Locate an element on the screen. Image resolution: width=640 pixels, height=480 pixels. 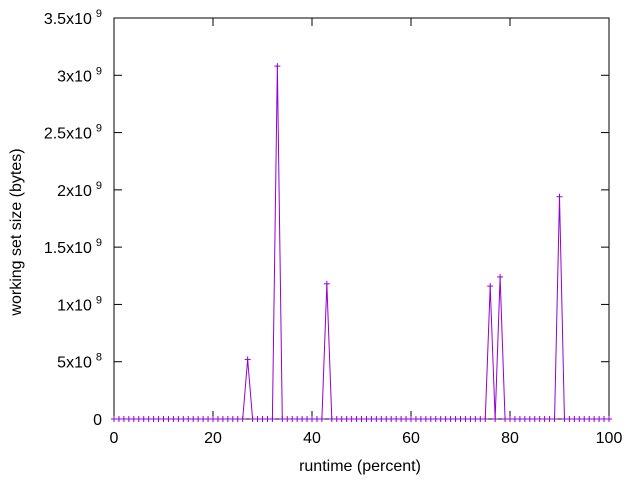
y-tick-label: 1x10 9 is located at coordinates (79, 304).